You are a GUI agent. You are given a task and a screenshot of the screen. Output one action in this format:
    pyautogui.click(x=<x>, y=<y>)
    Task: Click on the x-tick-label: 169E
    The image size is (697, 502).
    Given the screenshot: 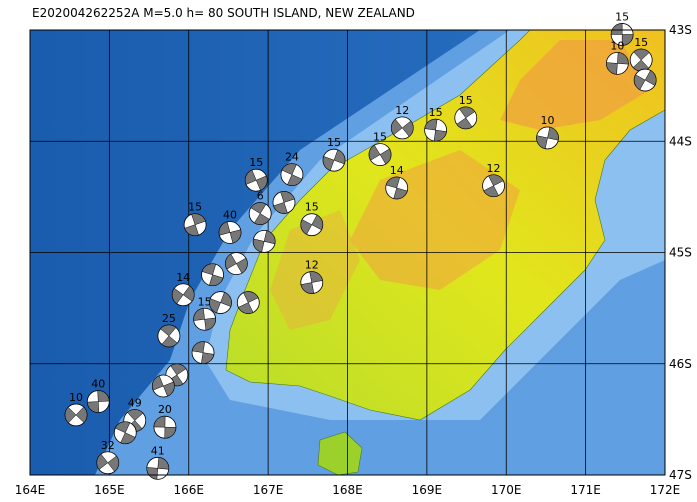 What is the action you would take?
    pyautogui.click(x=427, y=490)
    